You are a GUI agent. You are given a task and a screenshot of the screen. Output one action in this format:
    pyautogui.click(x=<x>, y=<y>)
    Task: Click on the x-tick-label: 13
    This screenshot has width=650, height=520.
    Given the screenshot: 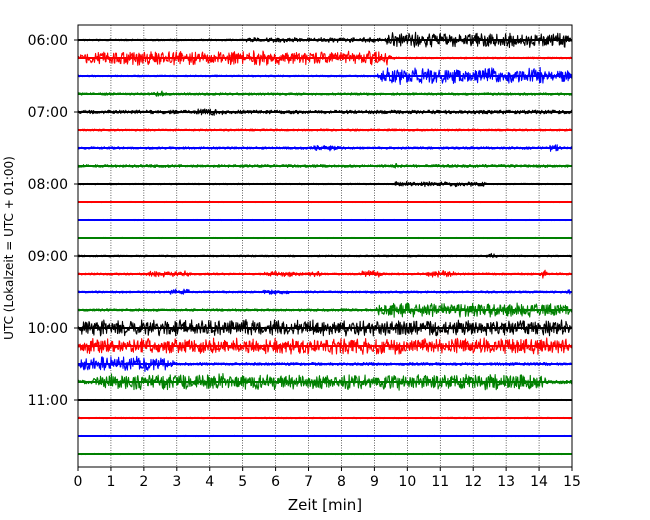 What is the action you would take?
    pyautogui.click(x=506, y=482)
    